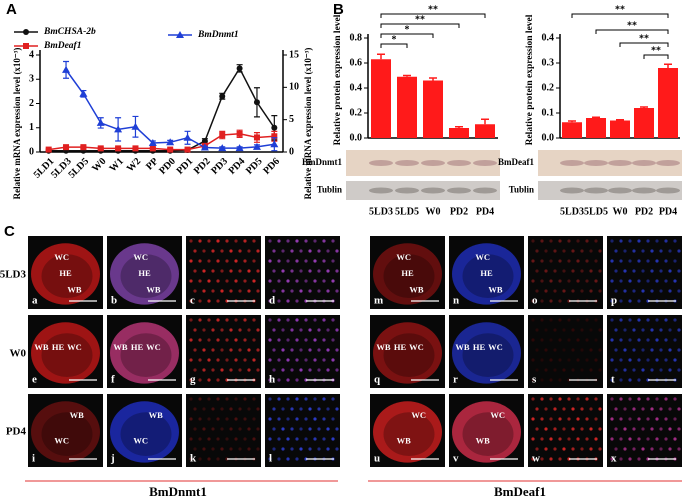 This screenshot has width=685, height=501. I want to click on x-tick-label: PD6, so click(271, 166).